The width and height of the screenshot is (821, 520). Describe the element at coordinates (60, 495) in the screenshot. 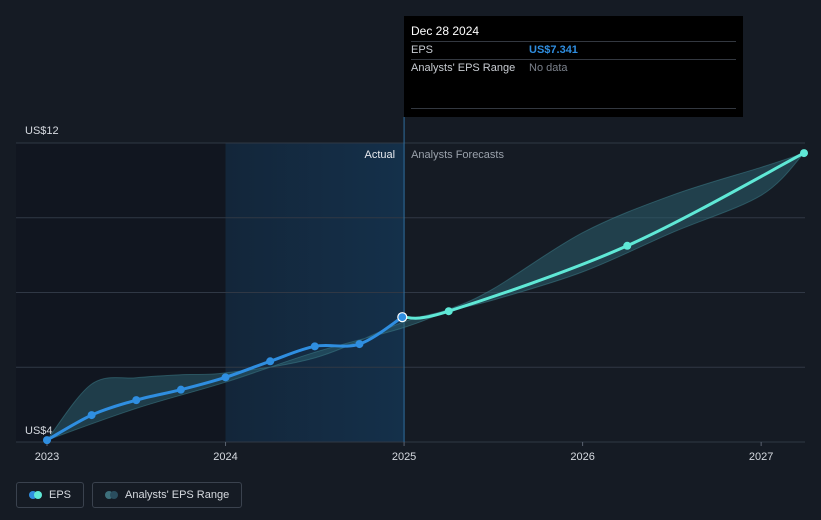

I see `legend-eps-label: EPS` at that location.